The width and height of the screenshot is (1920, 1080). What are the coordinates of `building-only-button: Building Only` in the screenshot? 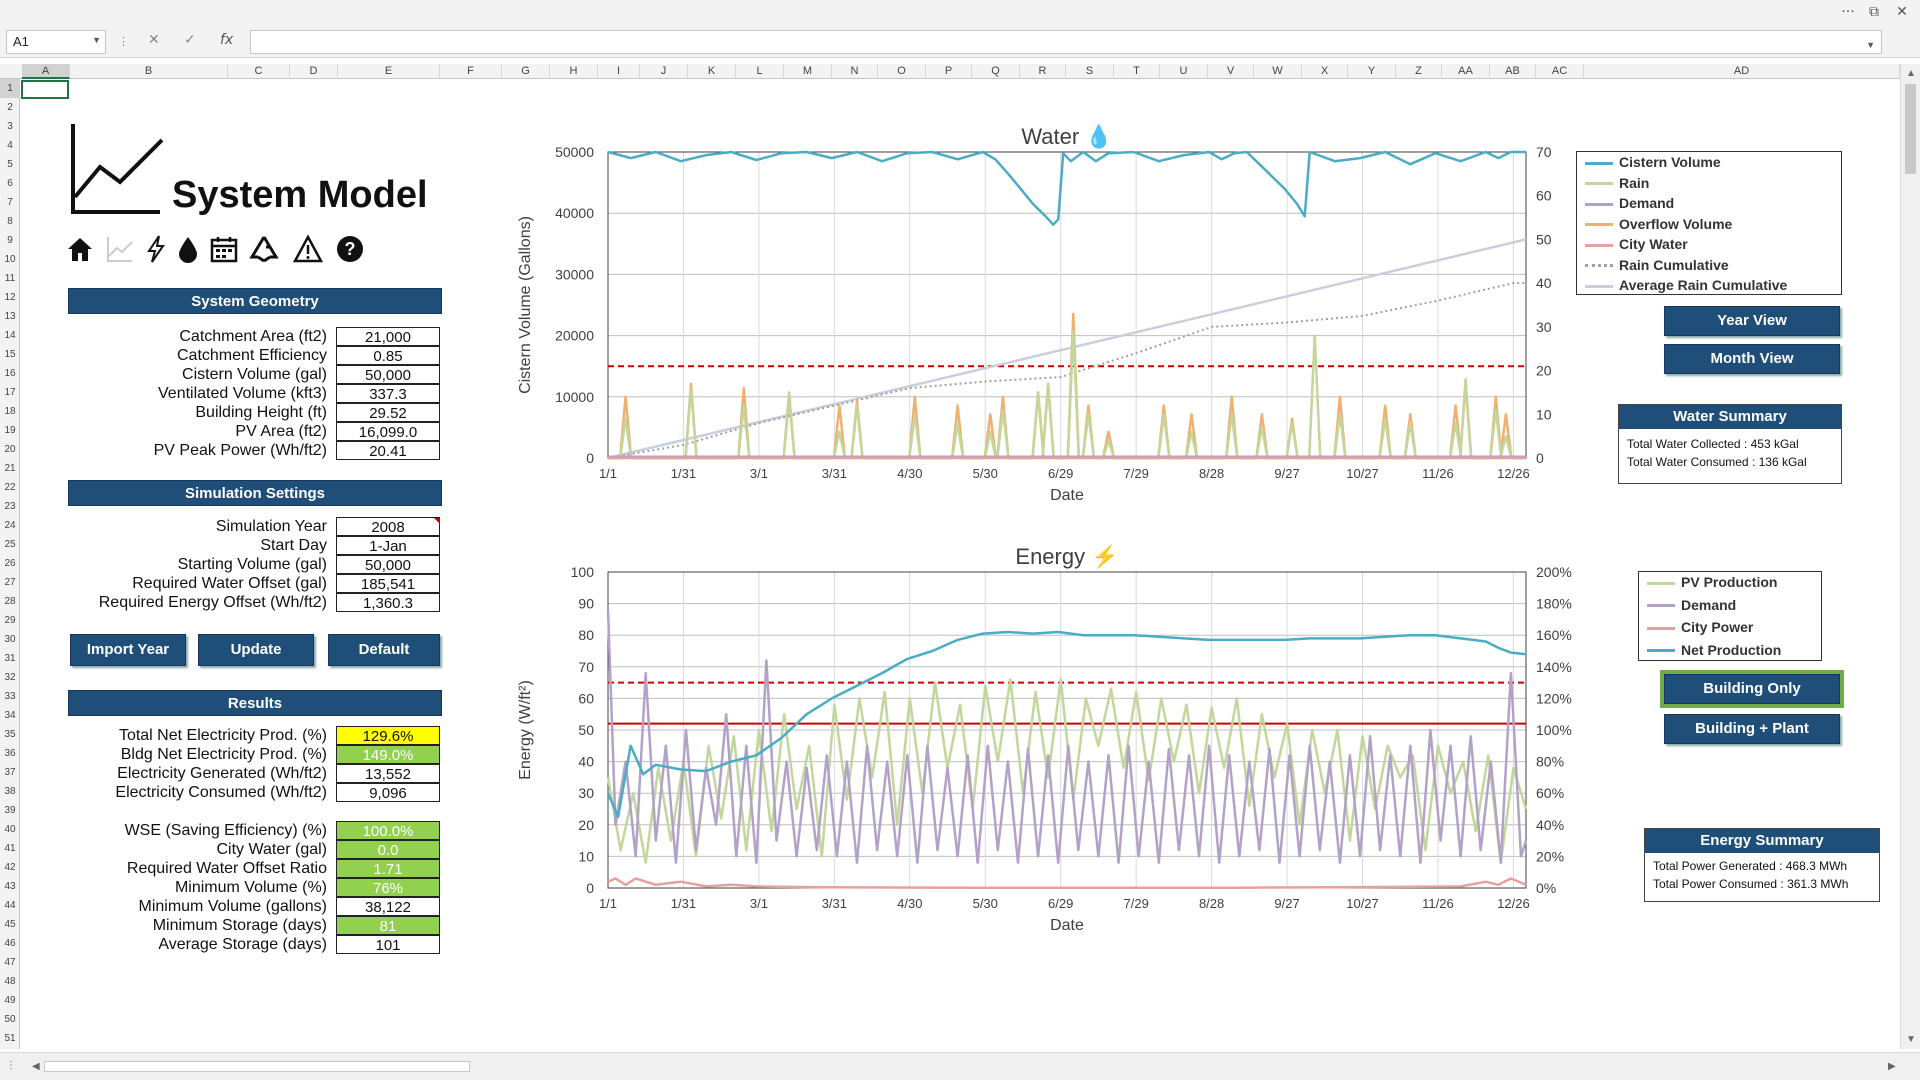 It's located at (1752, 689).